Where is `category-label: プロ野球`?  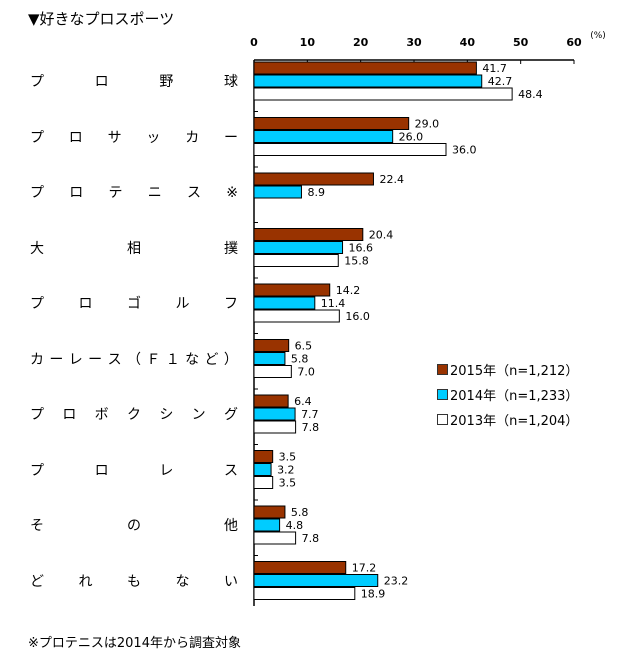 category-label: プロ野球 is located at coordinates (134, 82).